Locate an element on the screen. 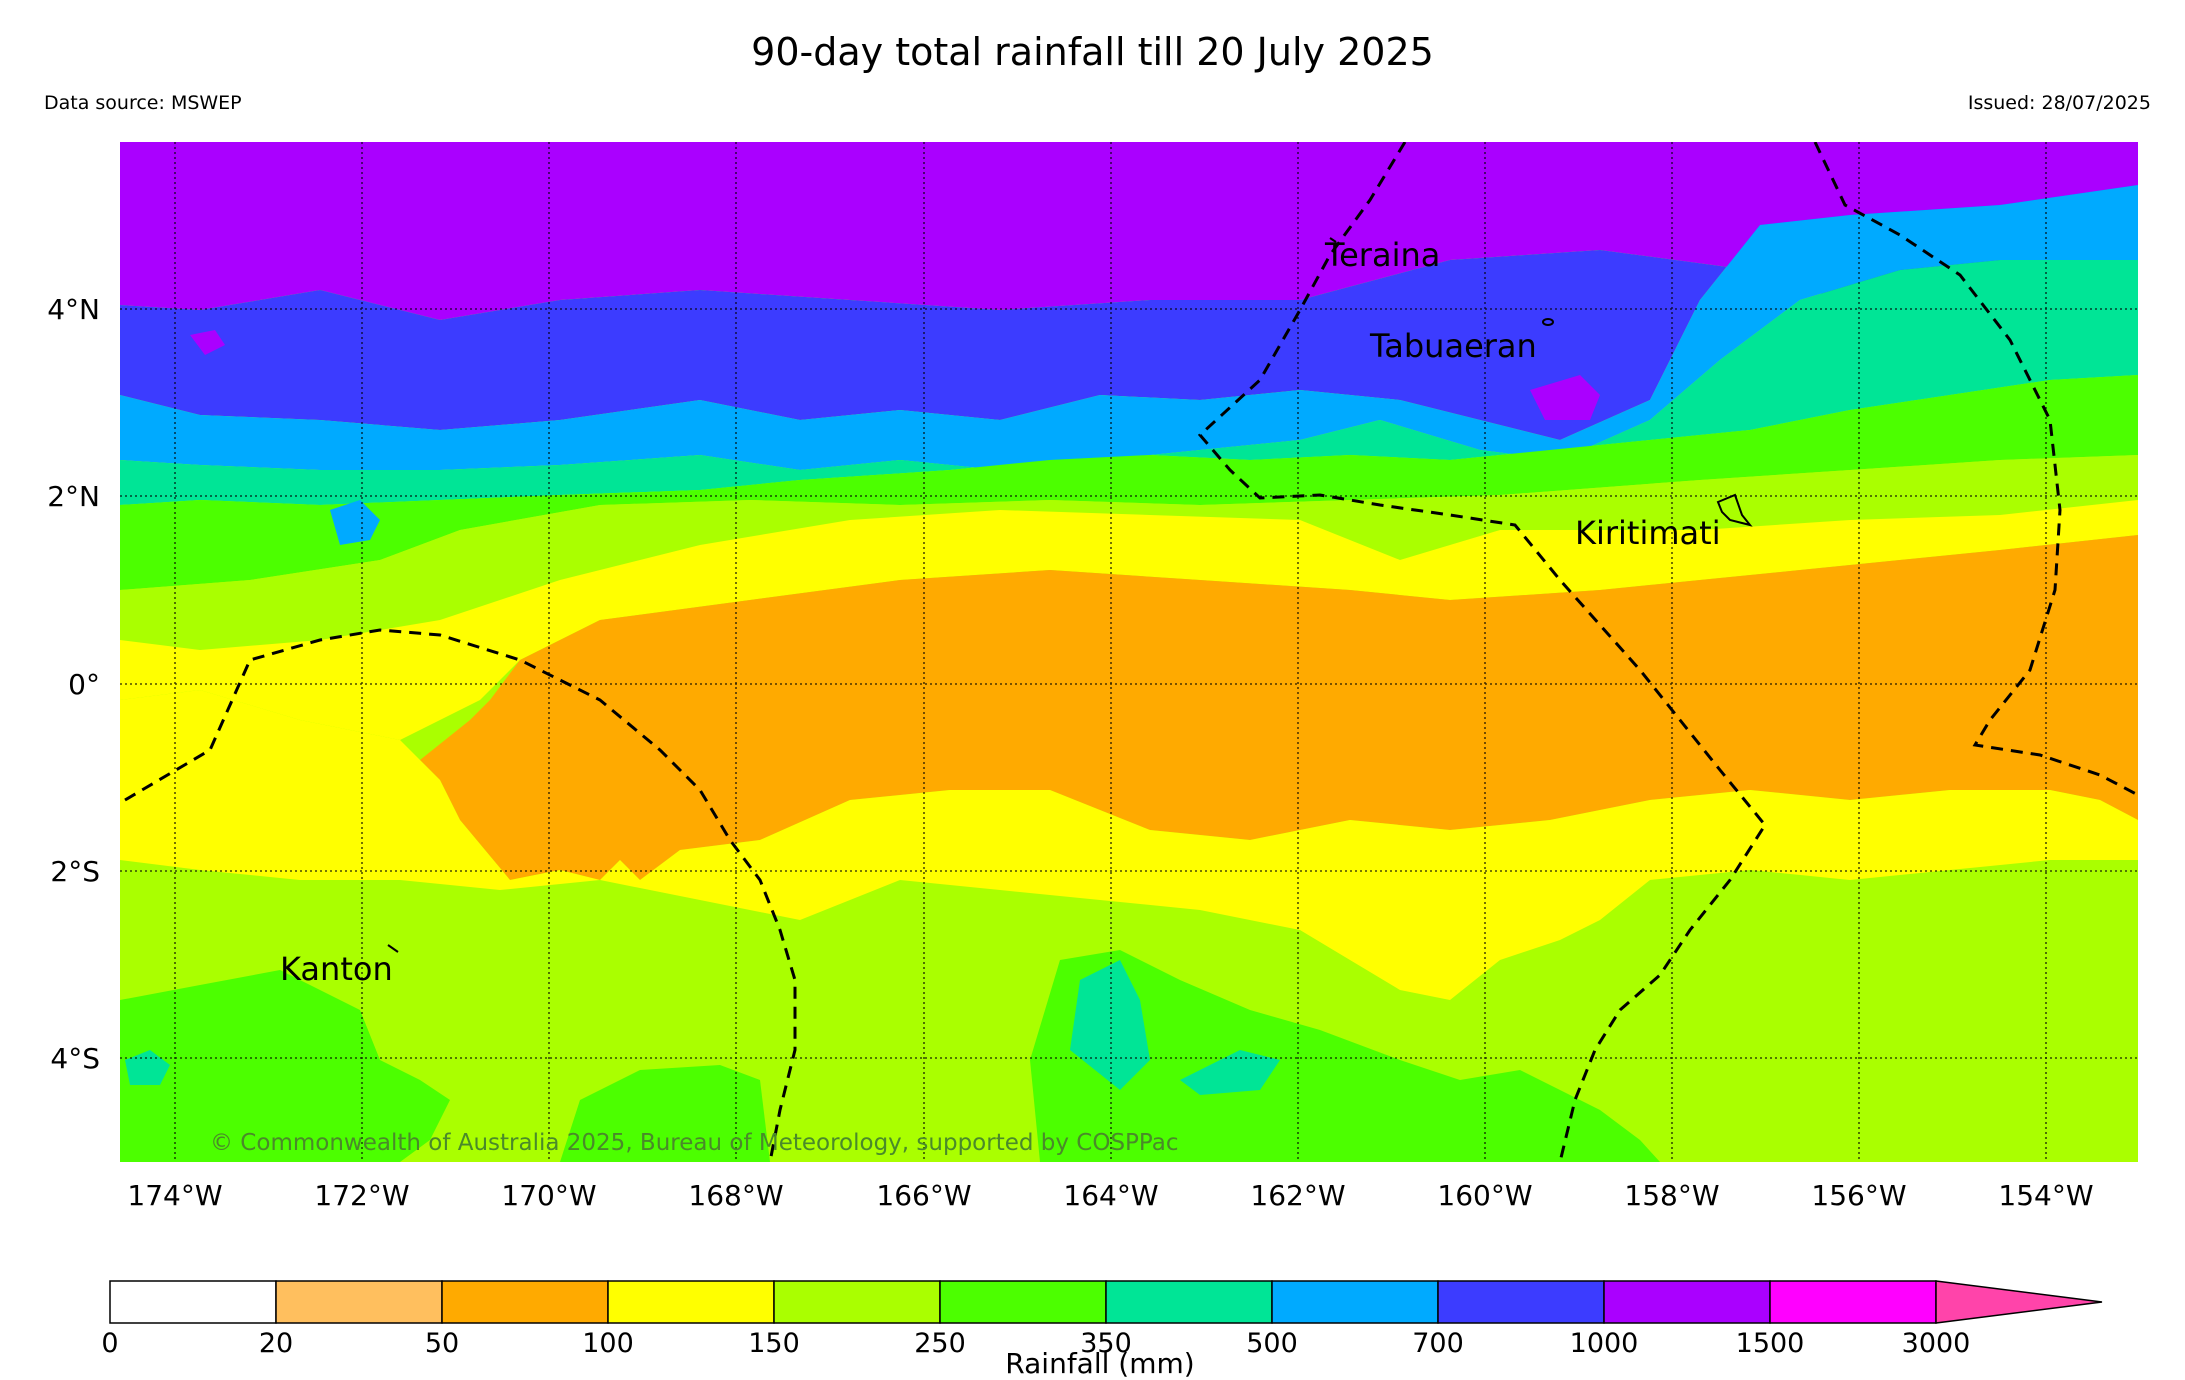  lon-label: 164°W is located at coordinates (1110, 1195).